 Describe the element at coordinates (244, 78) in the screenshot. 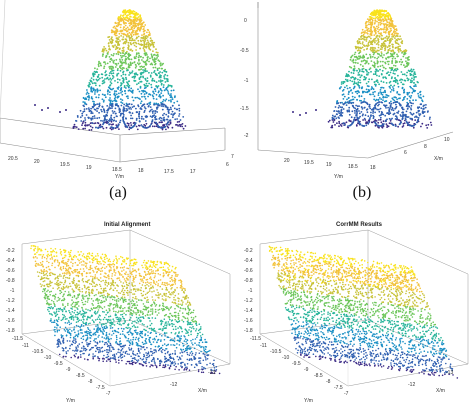

I see `ticks-left-b: 0 -0.5 -1 -1.5 -2` at that location.